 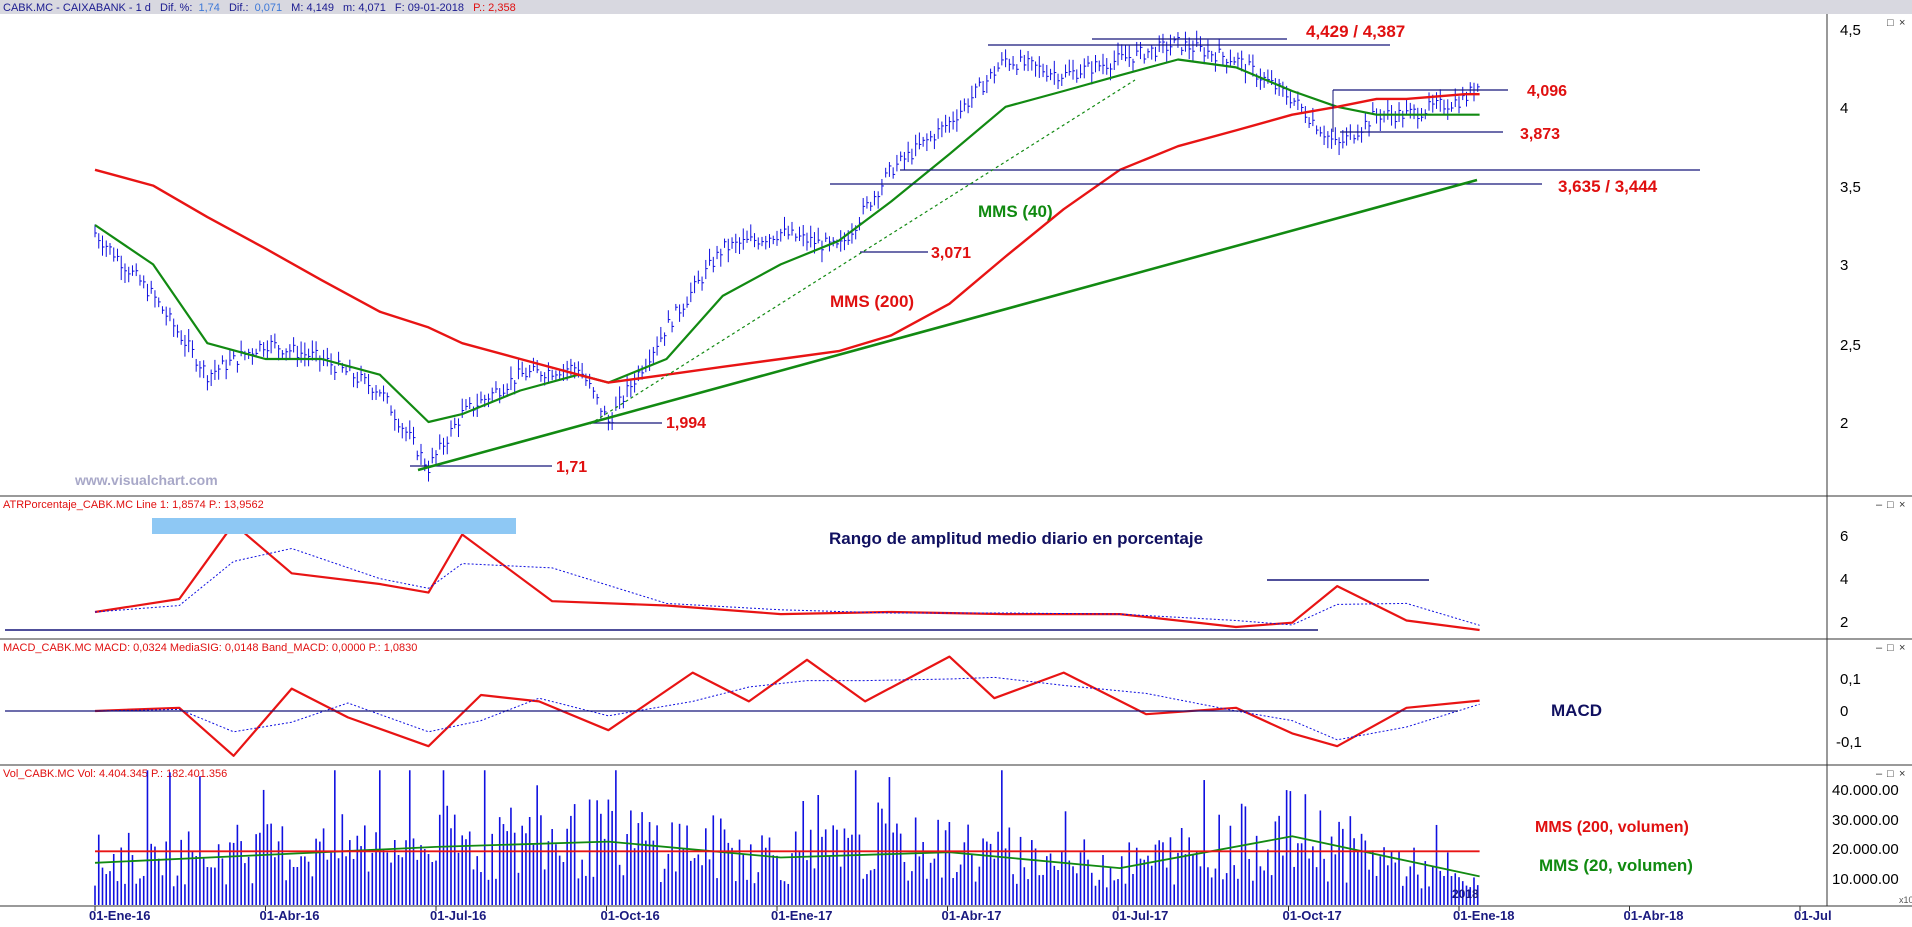 What do you see at coordinates (1905, 900) in the screenshot?
I see `date-axis-corner-label: x10` at bounding box center [1905, 900].